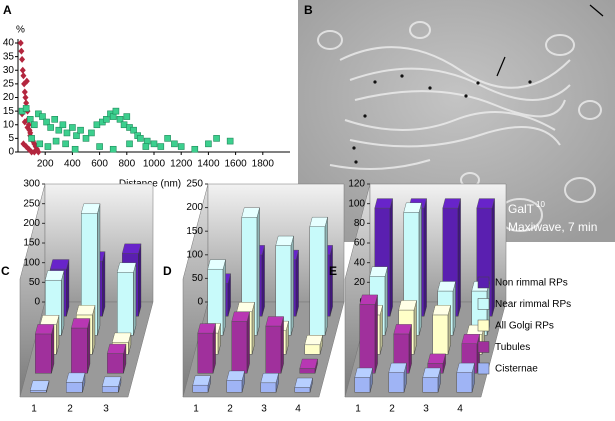 The height and width of the screenshot is (421, 615). What do you see at coordinates (533, 304) in the screenshot?
I see `legend-label: Near rimmal RPs` at bounding box center [533, 304].